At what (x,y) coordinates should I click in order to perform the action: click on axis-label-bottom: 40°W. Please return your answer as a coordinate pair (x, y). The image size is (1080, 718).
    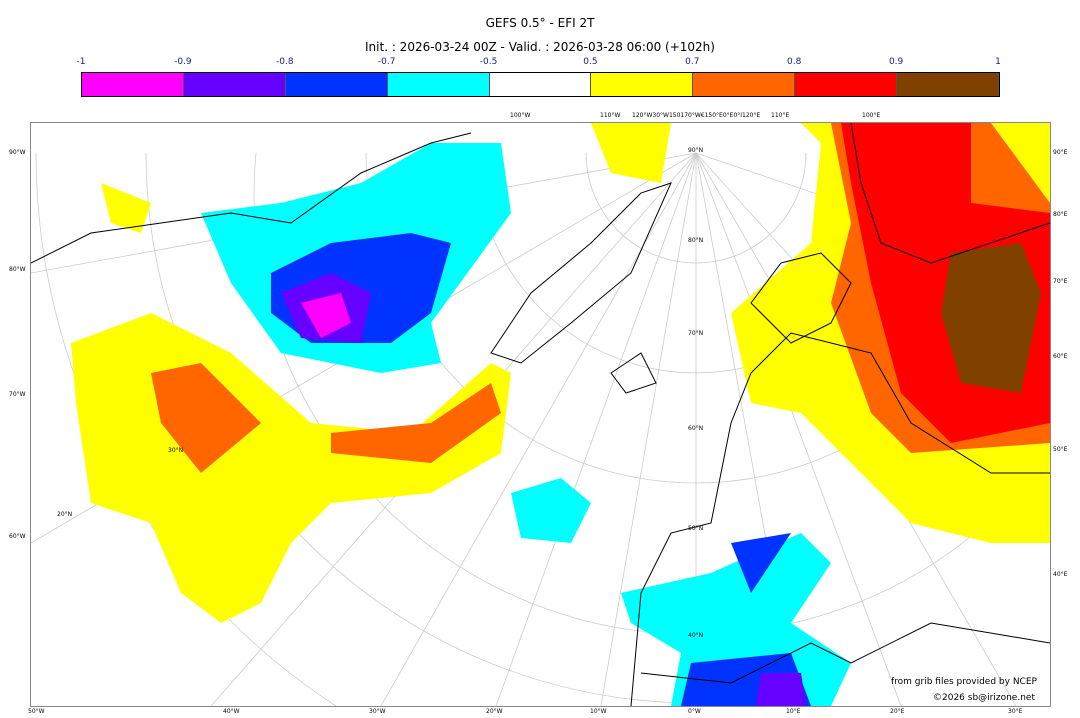
    Looking at the image, I should click on (231, 711).